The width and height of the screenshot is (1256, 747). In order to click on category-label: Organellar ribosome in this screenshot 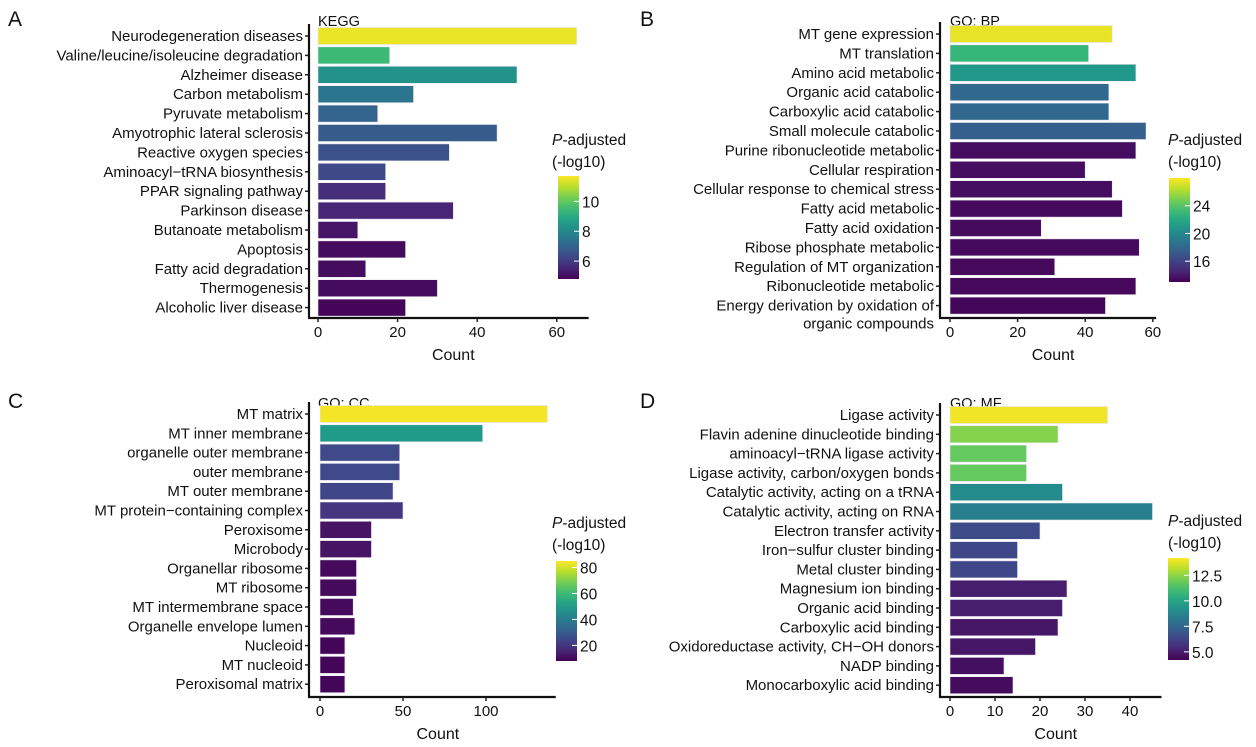, I will do `click(235, 568)`.